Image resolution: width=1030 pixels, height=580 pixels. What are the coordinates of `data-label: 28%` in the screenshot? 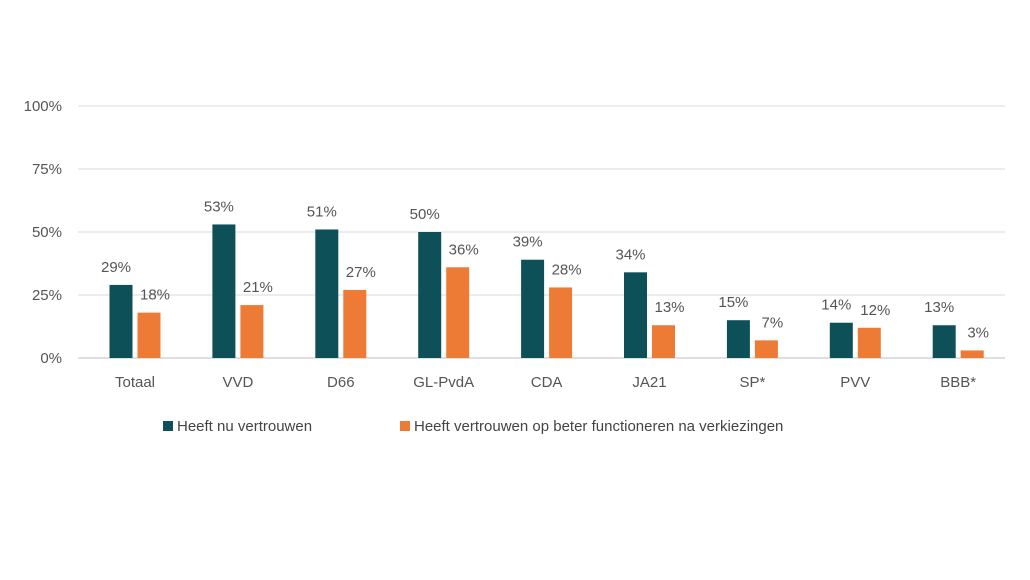 It's located at (567, 269).